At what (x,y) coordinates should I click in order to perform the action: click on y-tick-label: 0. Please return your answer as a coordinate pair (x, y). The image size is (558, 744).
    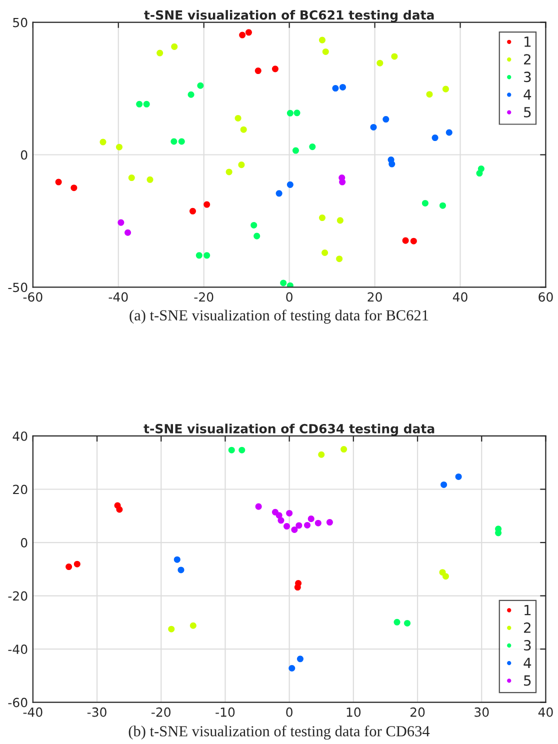
    Looking at the image, I should click on (24, 155).